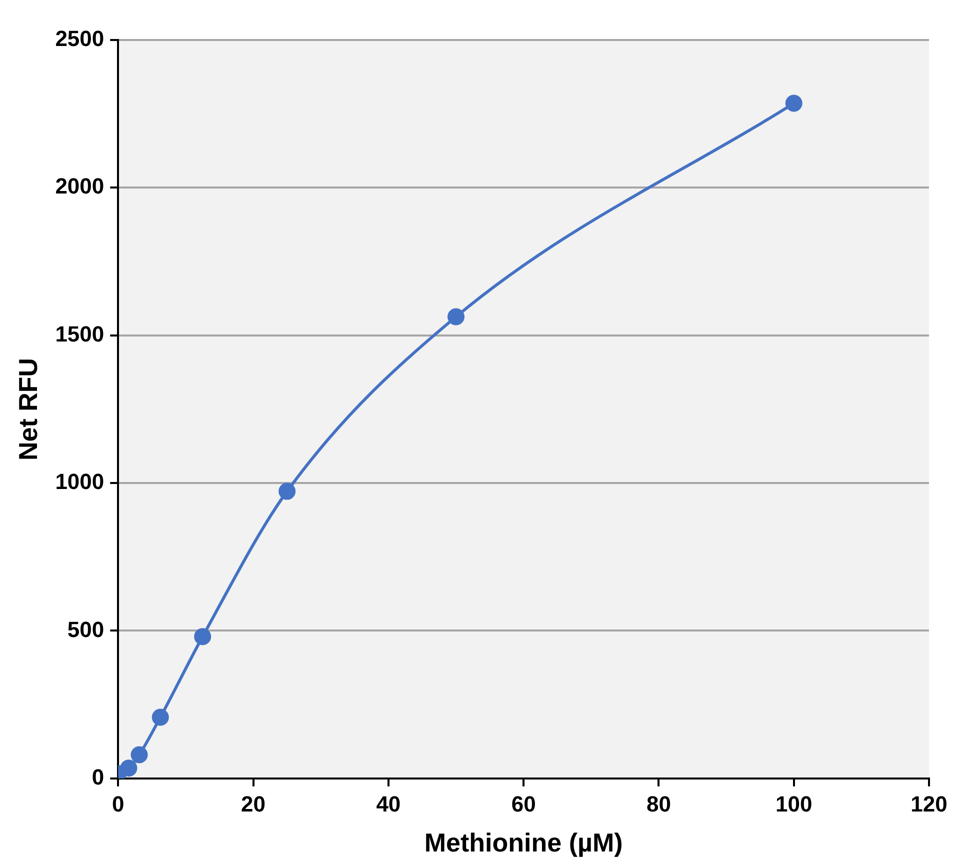  Describe the element at coordinates (523, 804) in the screenshot. I see `x-tick-label: 60` at that location.